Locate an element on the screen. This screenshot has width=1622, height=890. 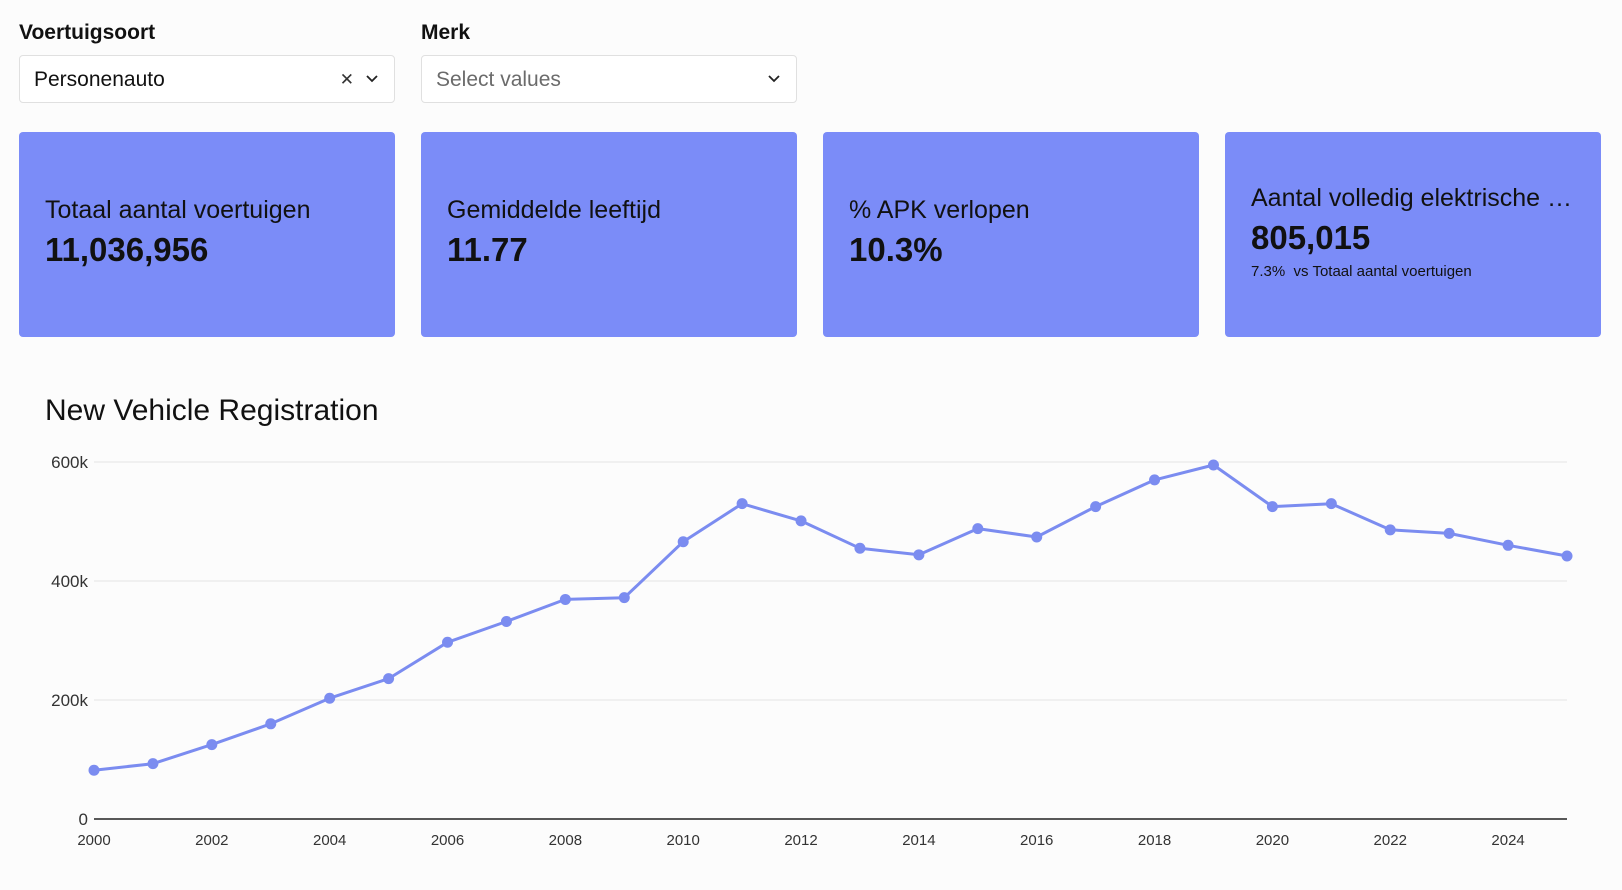
x-tick-label: 2012 is located at coordinates (800, 840).